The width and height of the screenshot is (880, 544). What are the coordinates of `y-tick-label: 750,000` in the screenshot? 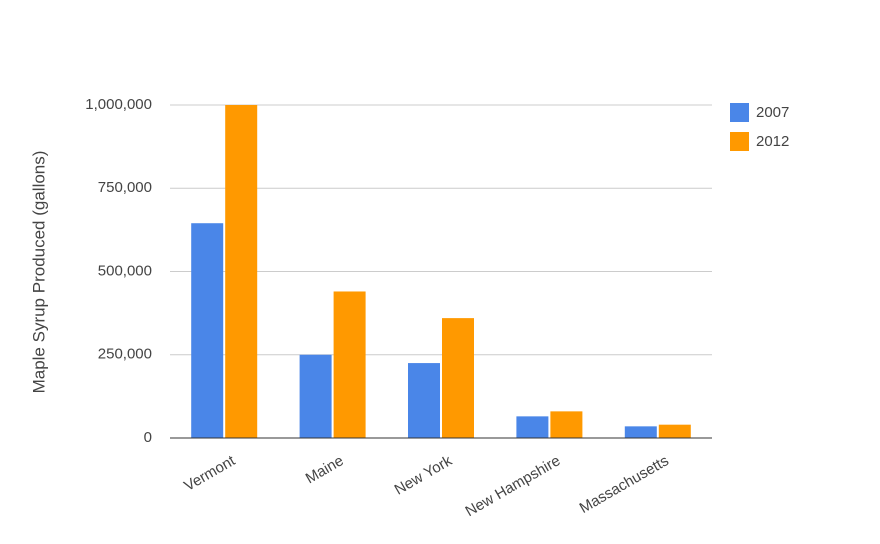 It's located at (125, 187).